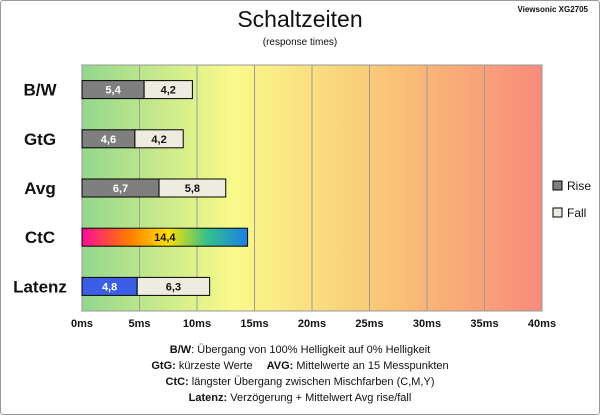 This screenshot has width=600, height=415. I want to click on bar-value-label: 5,8, so click(192, 189).